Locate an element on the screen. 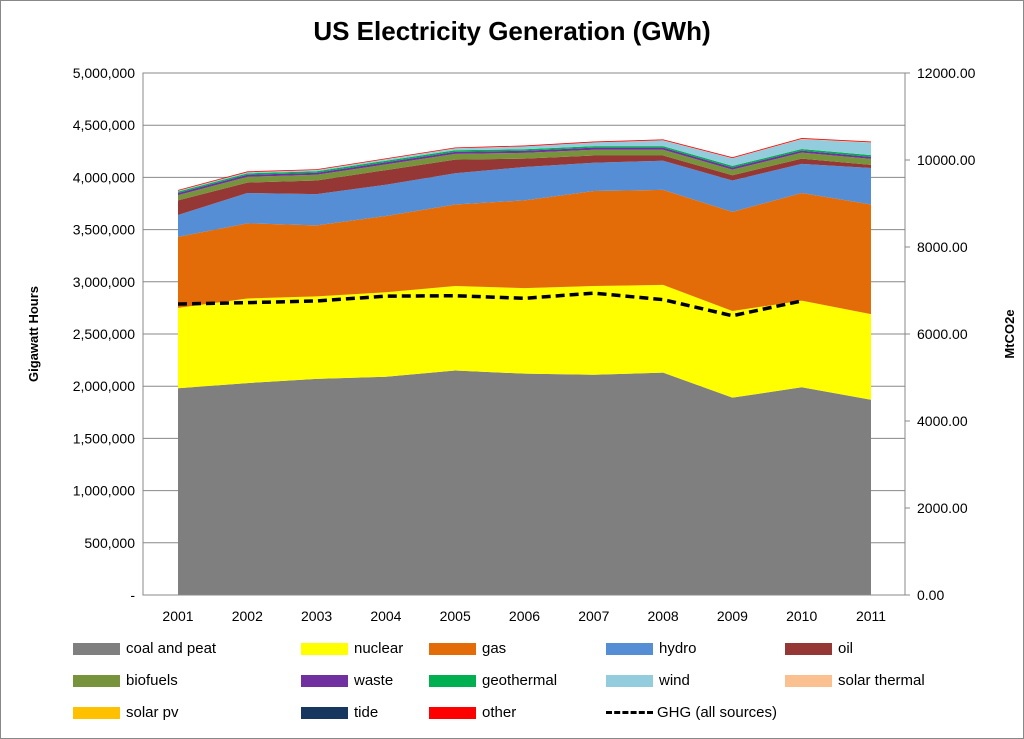 The image size is (1024, 739). legend-label: solar pv is located at coordinates (152, 712).